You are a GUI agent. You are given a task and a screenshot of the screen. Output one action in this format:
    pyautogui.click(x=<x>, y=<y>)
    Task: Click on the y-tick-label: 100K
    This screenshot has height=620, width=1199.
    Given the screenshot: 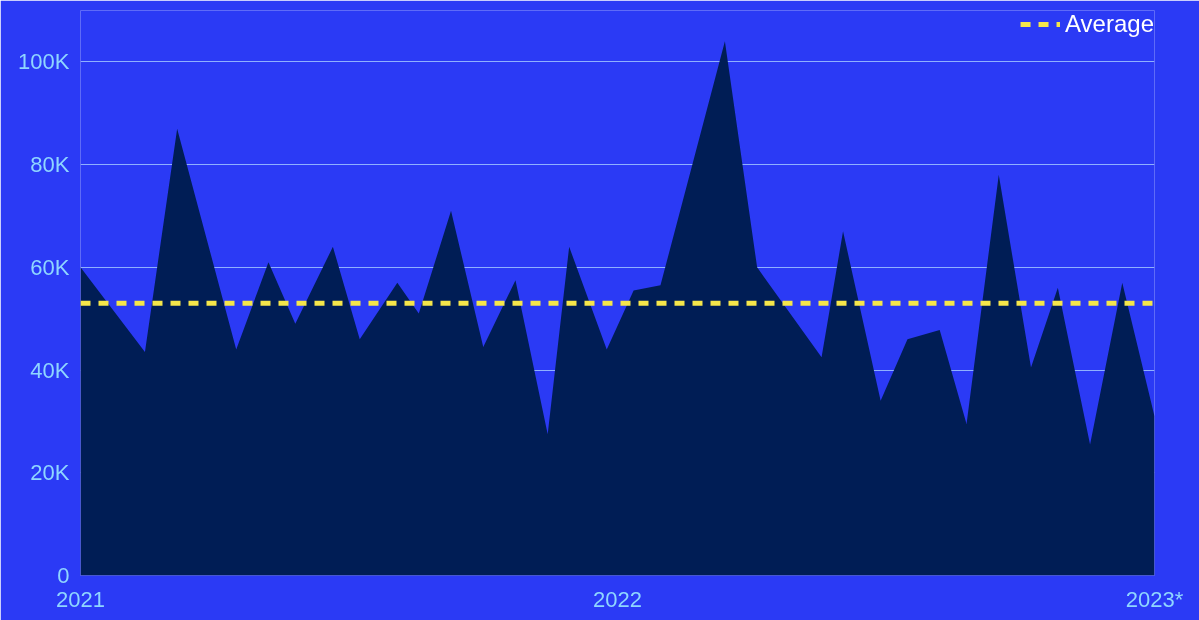 What is the action you would take?
    pyautogui.click(x=44, y=62)
    